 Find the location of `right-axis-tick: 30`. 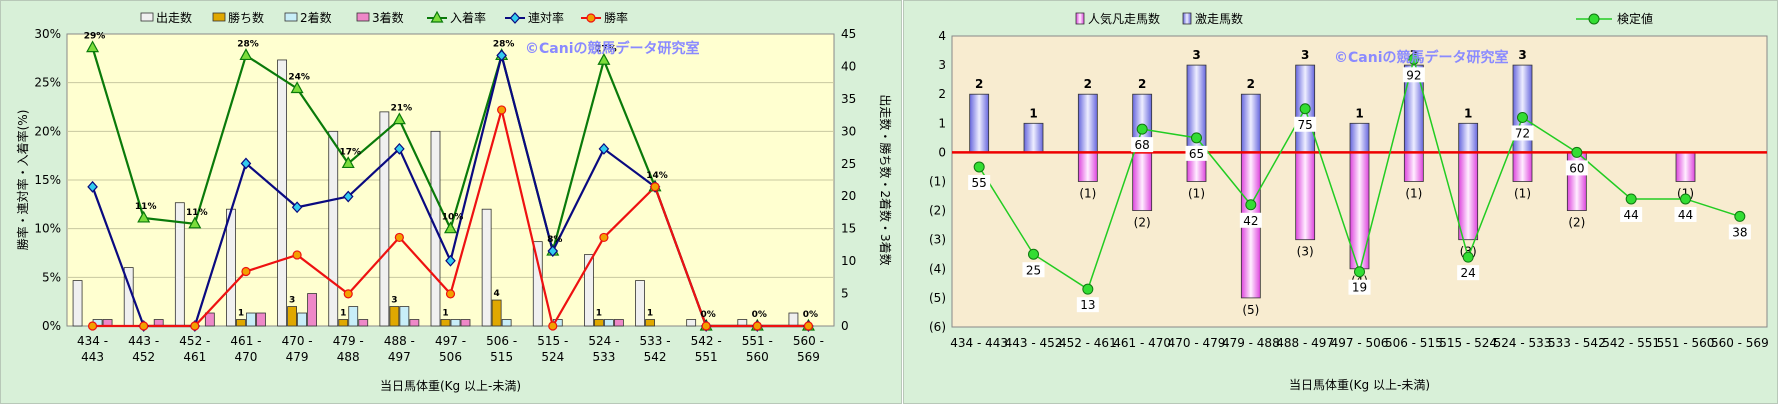

right-axis-tick: 30 is located at coordinates (848, 131).